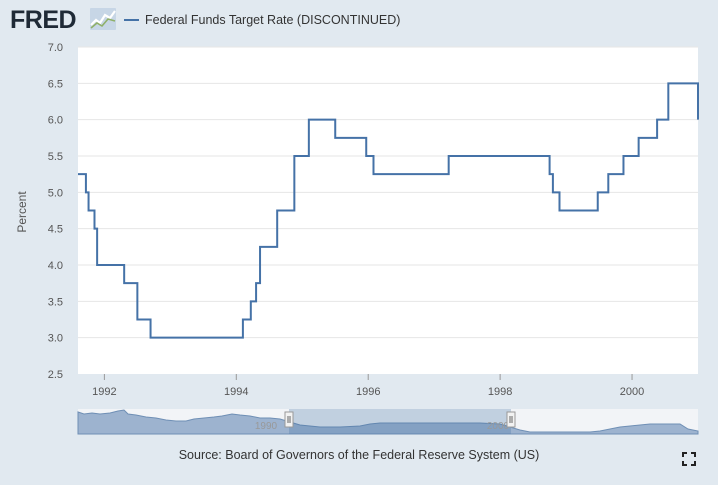 The width and height of the screenshot is (718, 485). Describe the element at coordinates (689, 459) in the screenshot. I see `fullscreen-icon` at that location.